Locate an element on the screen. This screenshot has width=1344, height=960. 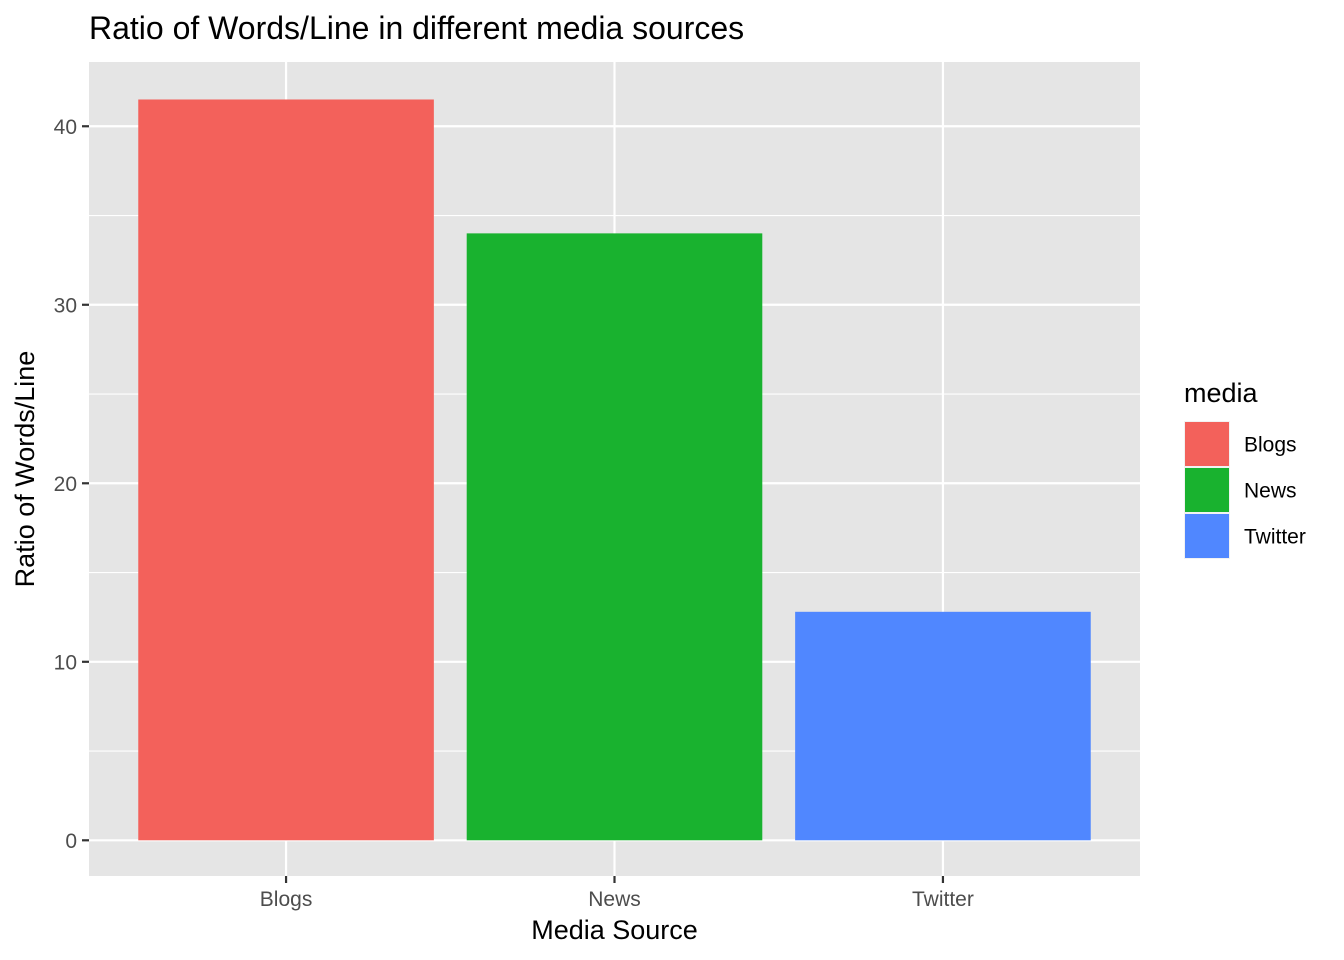
x-tick-label: Blogs is located at coordinates (286, 899).